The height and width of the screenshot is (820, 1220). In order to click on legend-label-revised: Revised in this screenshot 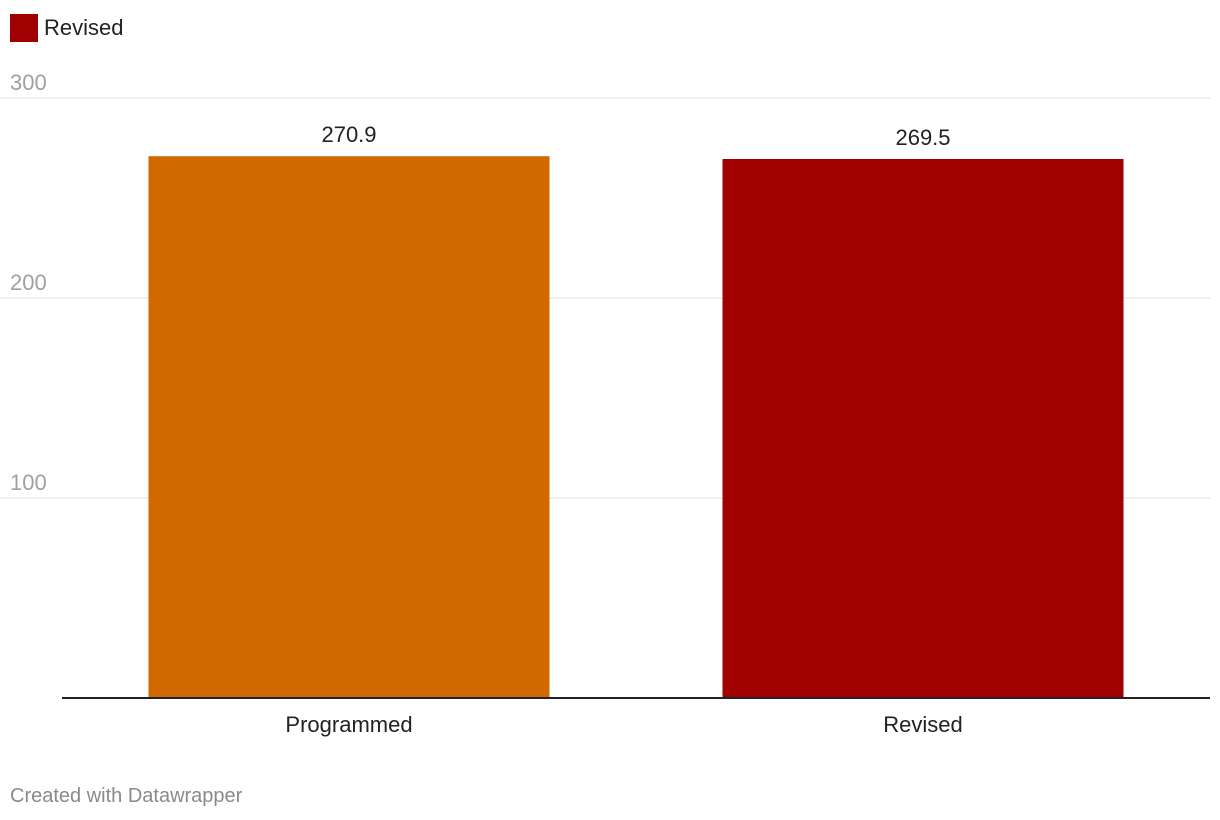, I will do `click(84, 27)`.